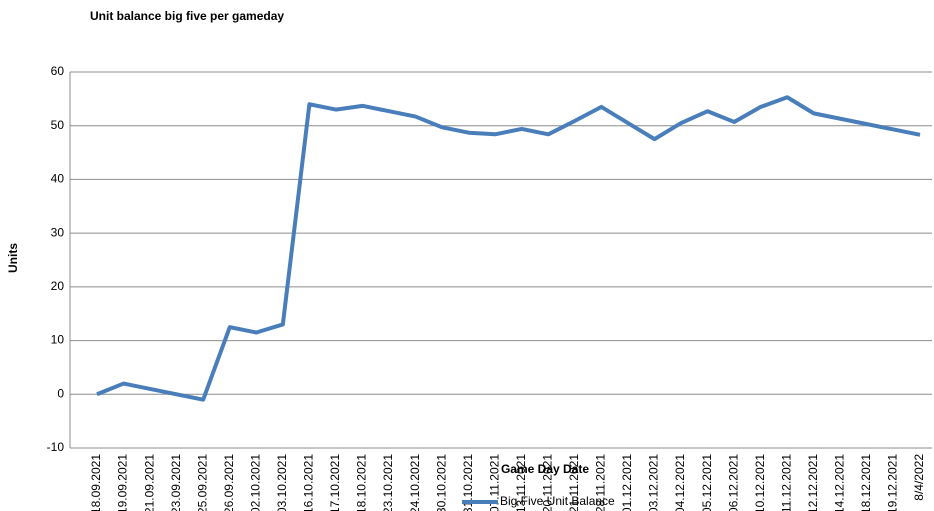 This screenshot has width=934, height=511. I want to click on x-axis-label: Game Day Date, so click(545, 469).